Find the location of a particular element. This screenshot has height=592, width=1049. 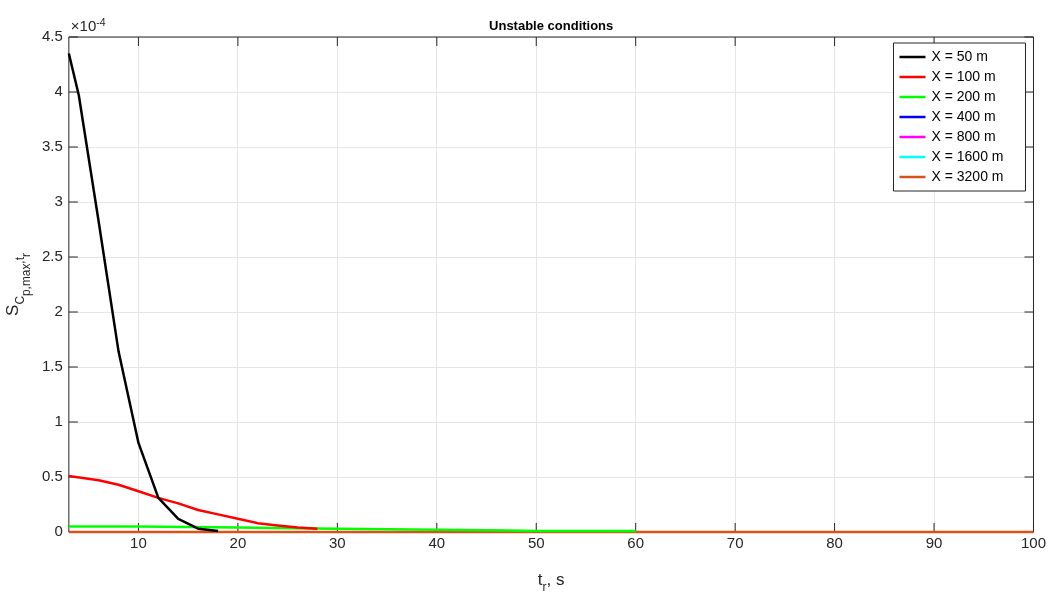

y-tick-label: 1 is located at coordinates (58, 421).